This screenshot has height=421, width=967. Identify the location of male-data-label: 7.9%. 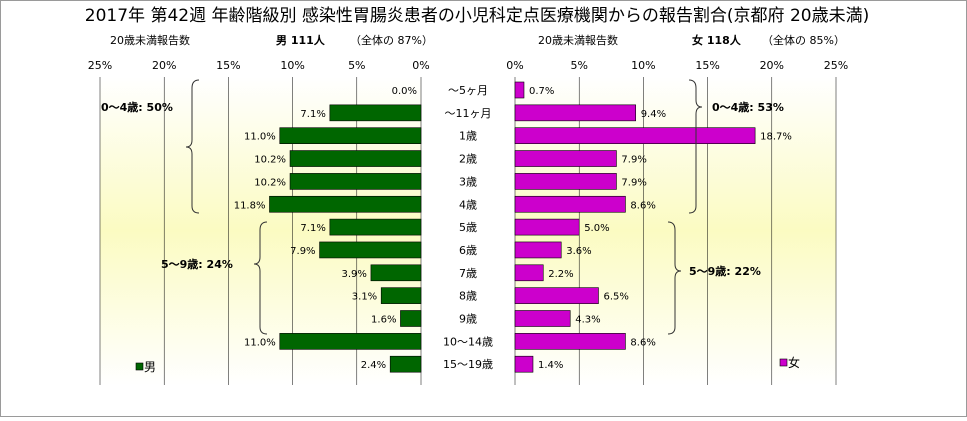
(302, 251).